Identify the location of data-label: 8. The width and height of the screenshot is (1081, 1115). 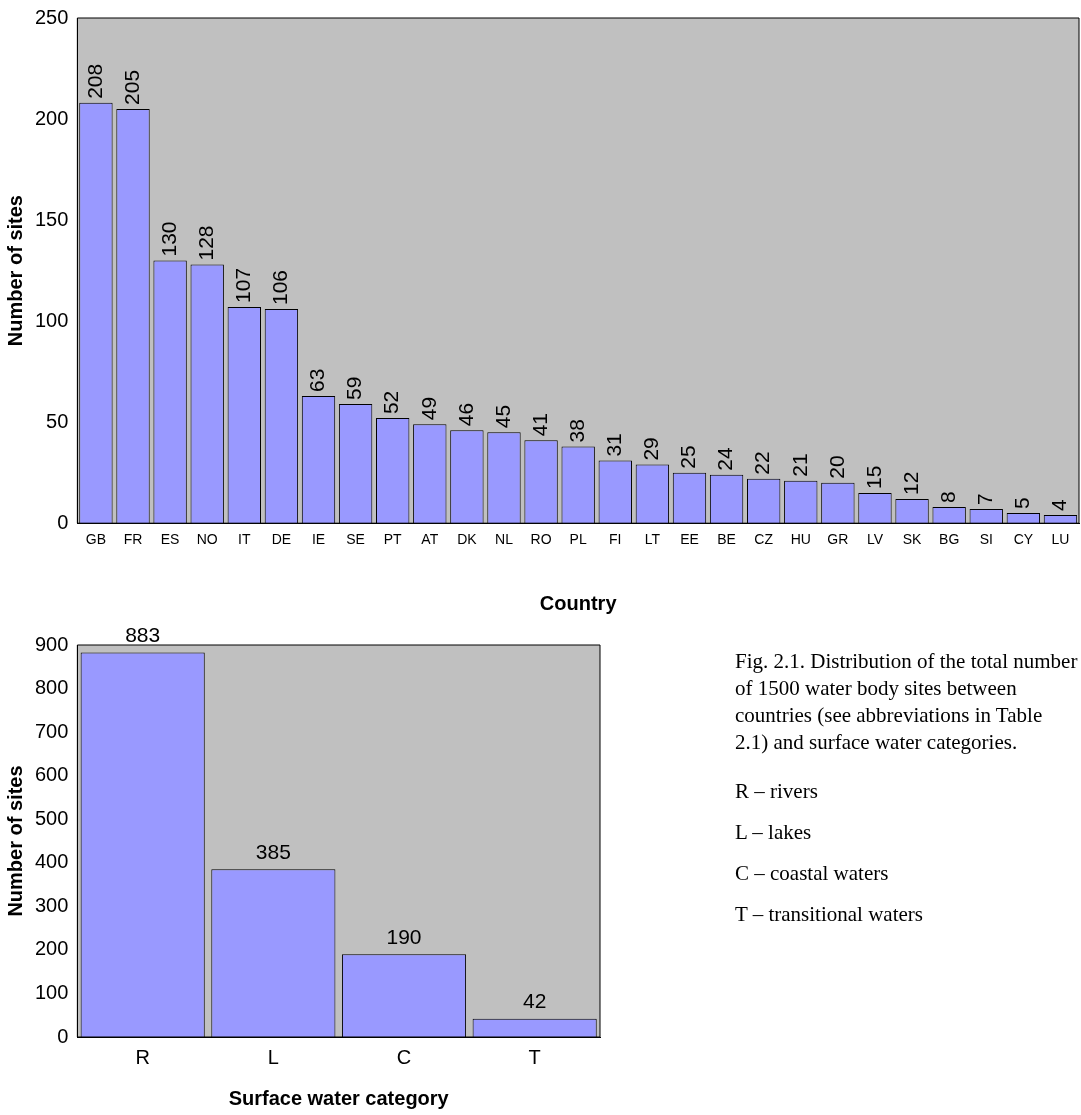
(947, 497).